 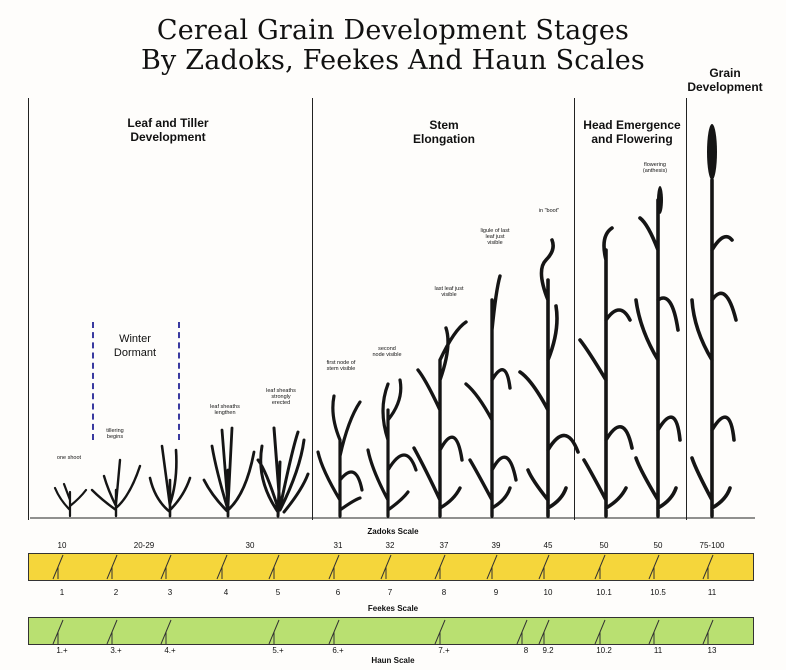 What do you see at coordinates (658, 650) in the screenshot?
I see `haun-tick-label: 11` at bounding box center [658, 650].